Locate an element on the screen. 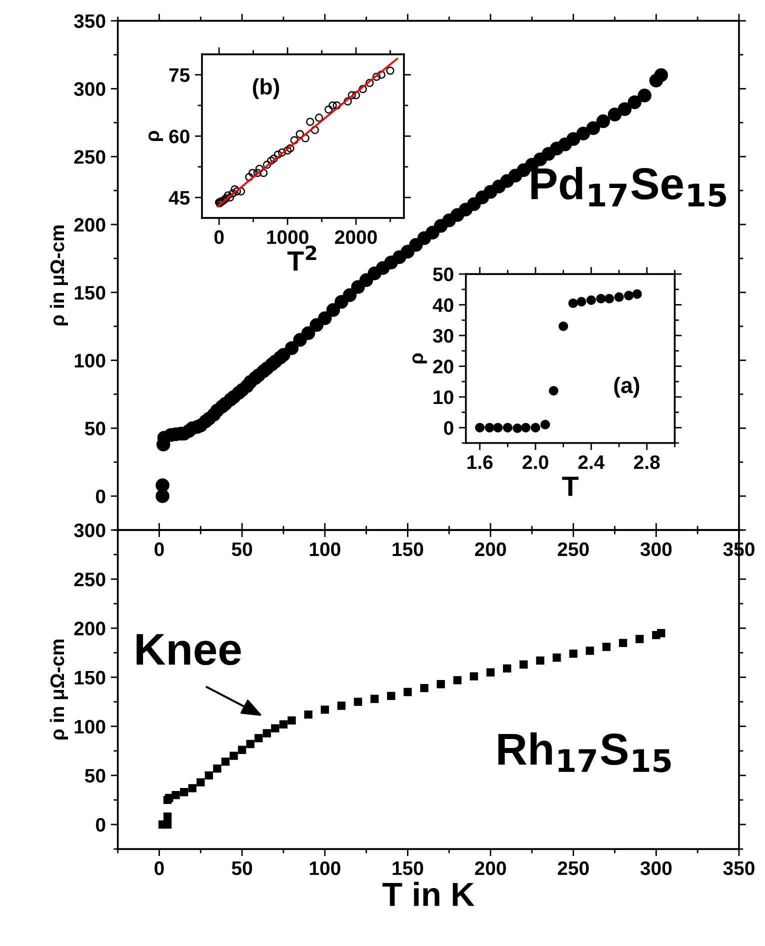 This screenshot has width=765, height=946. annotation: (b) is located at coordinates (266, 89).